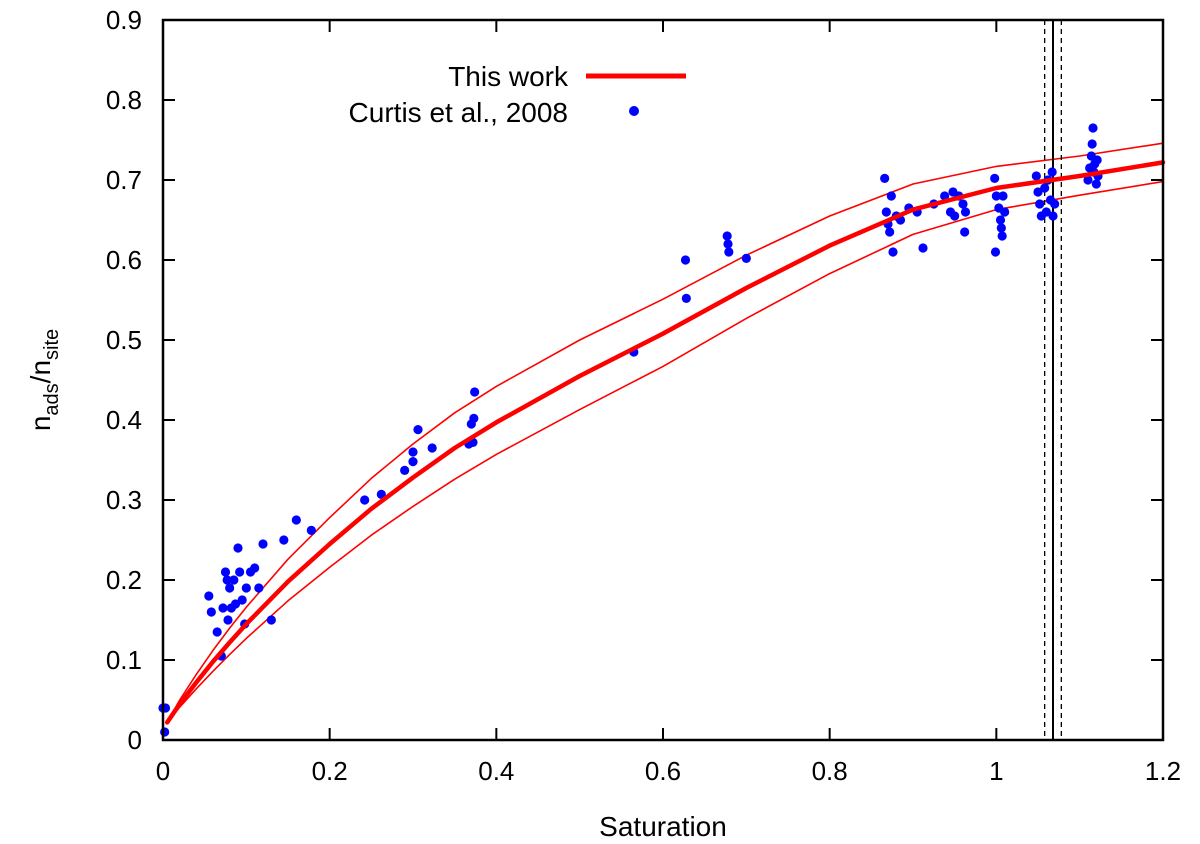 Image resolution: width=1200 pixels, height=844 pixels. I want to click on y-label-main1: n, so click(40, 424).